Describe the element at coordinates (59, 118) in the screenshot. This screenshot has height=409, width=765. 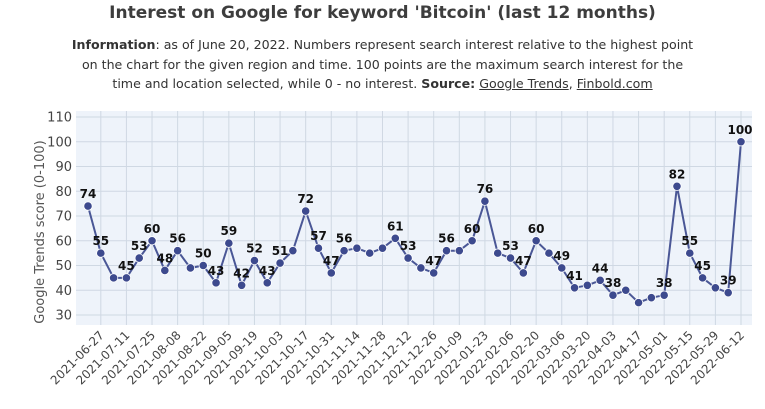
I see `y-tick-label: 110` at that location.